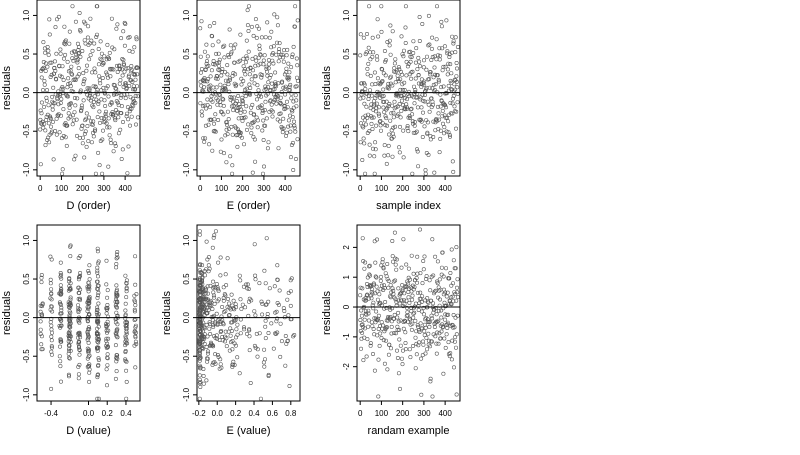 The width and height of the screenshot is (800, 455). What do you see at coordinates (26, 93) in the screenshot?
I see `y-tick-label: 0.0` at bounding box center [26, 93].